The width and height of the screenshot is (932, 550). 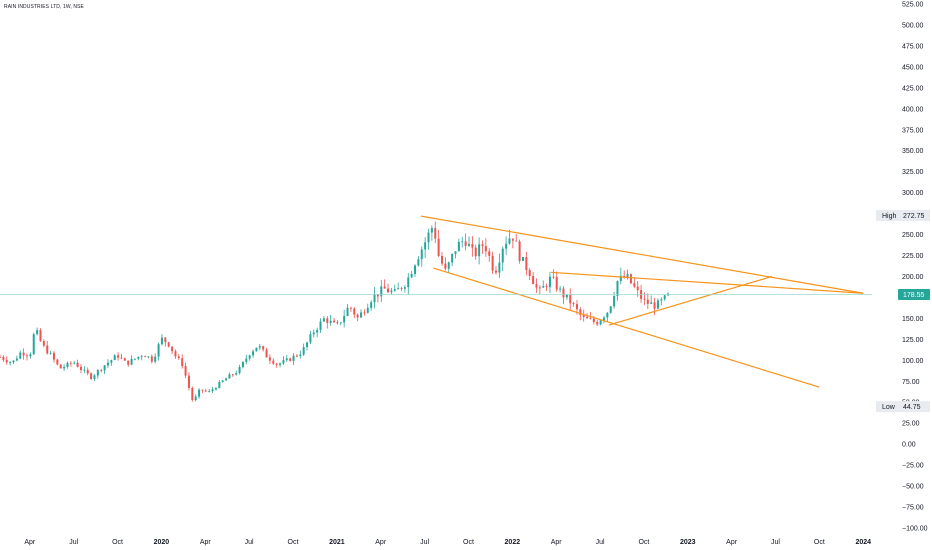 What do you see at coordinates (642, 254) in the screenshot?
I see `upper-trendline` at bounding box center [642, 254].